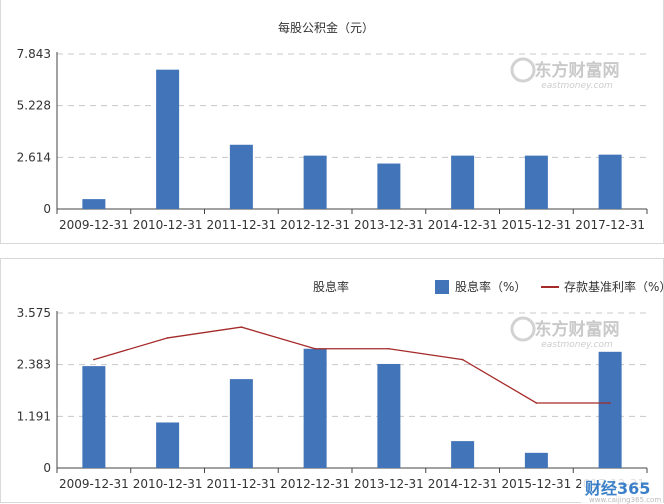 Image resolution: width=664 pixels, height=504 pixels. What do you see at coordinates (34, 106) in the screenshot?
I see `y-tick-label: 5.228` at bounding box center [34, 106].